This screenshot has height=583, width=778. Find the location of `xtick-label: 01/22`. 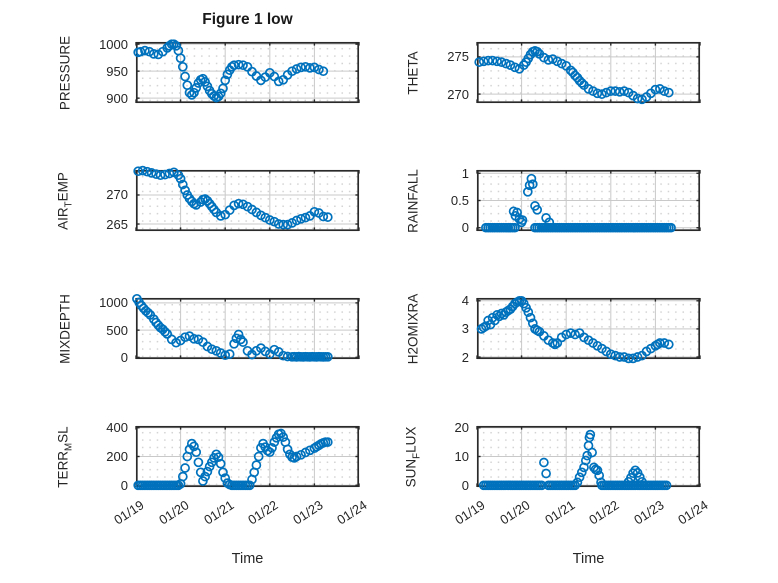

xtick-label: 01/22 is located at coordinates (604, 512).